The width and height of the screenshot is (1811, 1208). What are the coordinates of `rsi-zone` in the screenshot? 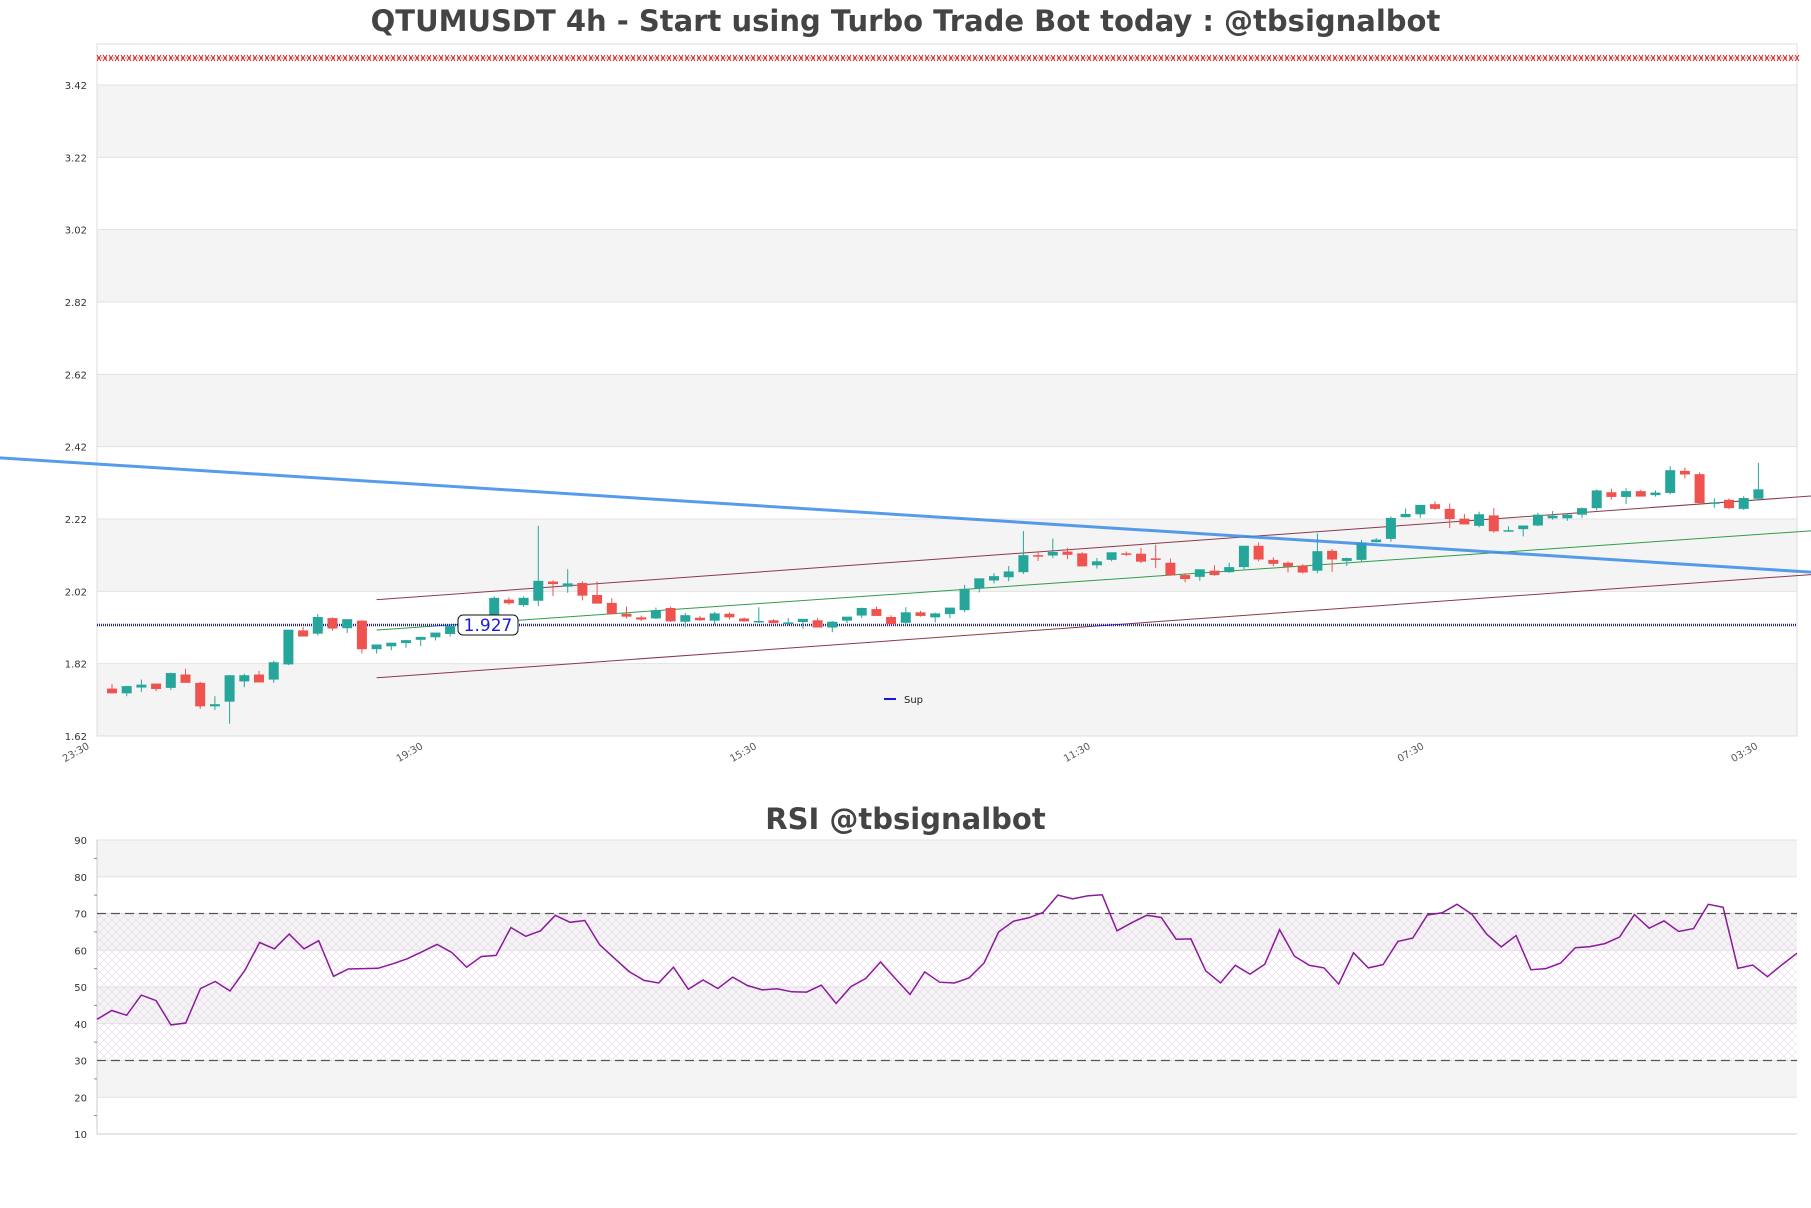 It's located at (947, 987).